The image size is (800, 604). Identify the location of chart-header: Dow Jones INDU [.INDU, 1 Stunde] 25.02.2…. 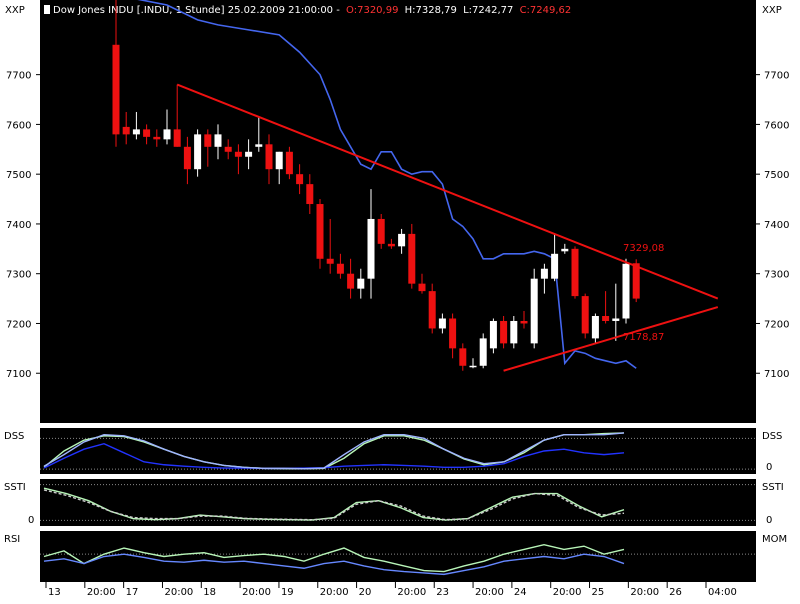
(307, 10).